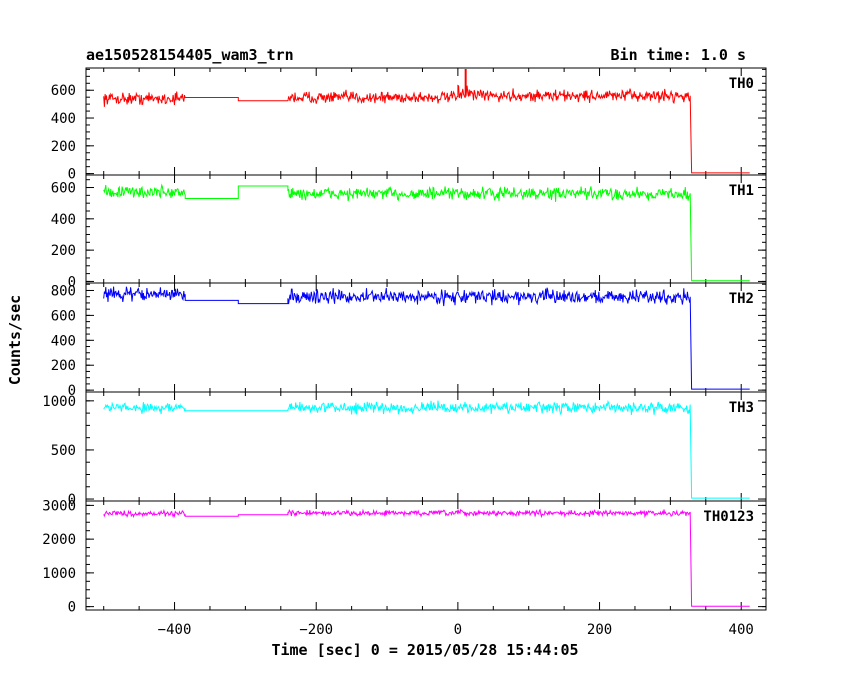  What do you see at coordinates (15, 340) in the screenshot?
I see `y-axis-label: Counts/sec` at bounding box center [15, 340].